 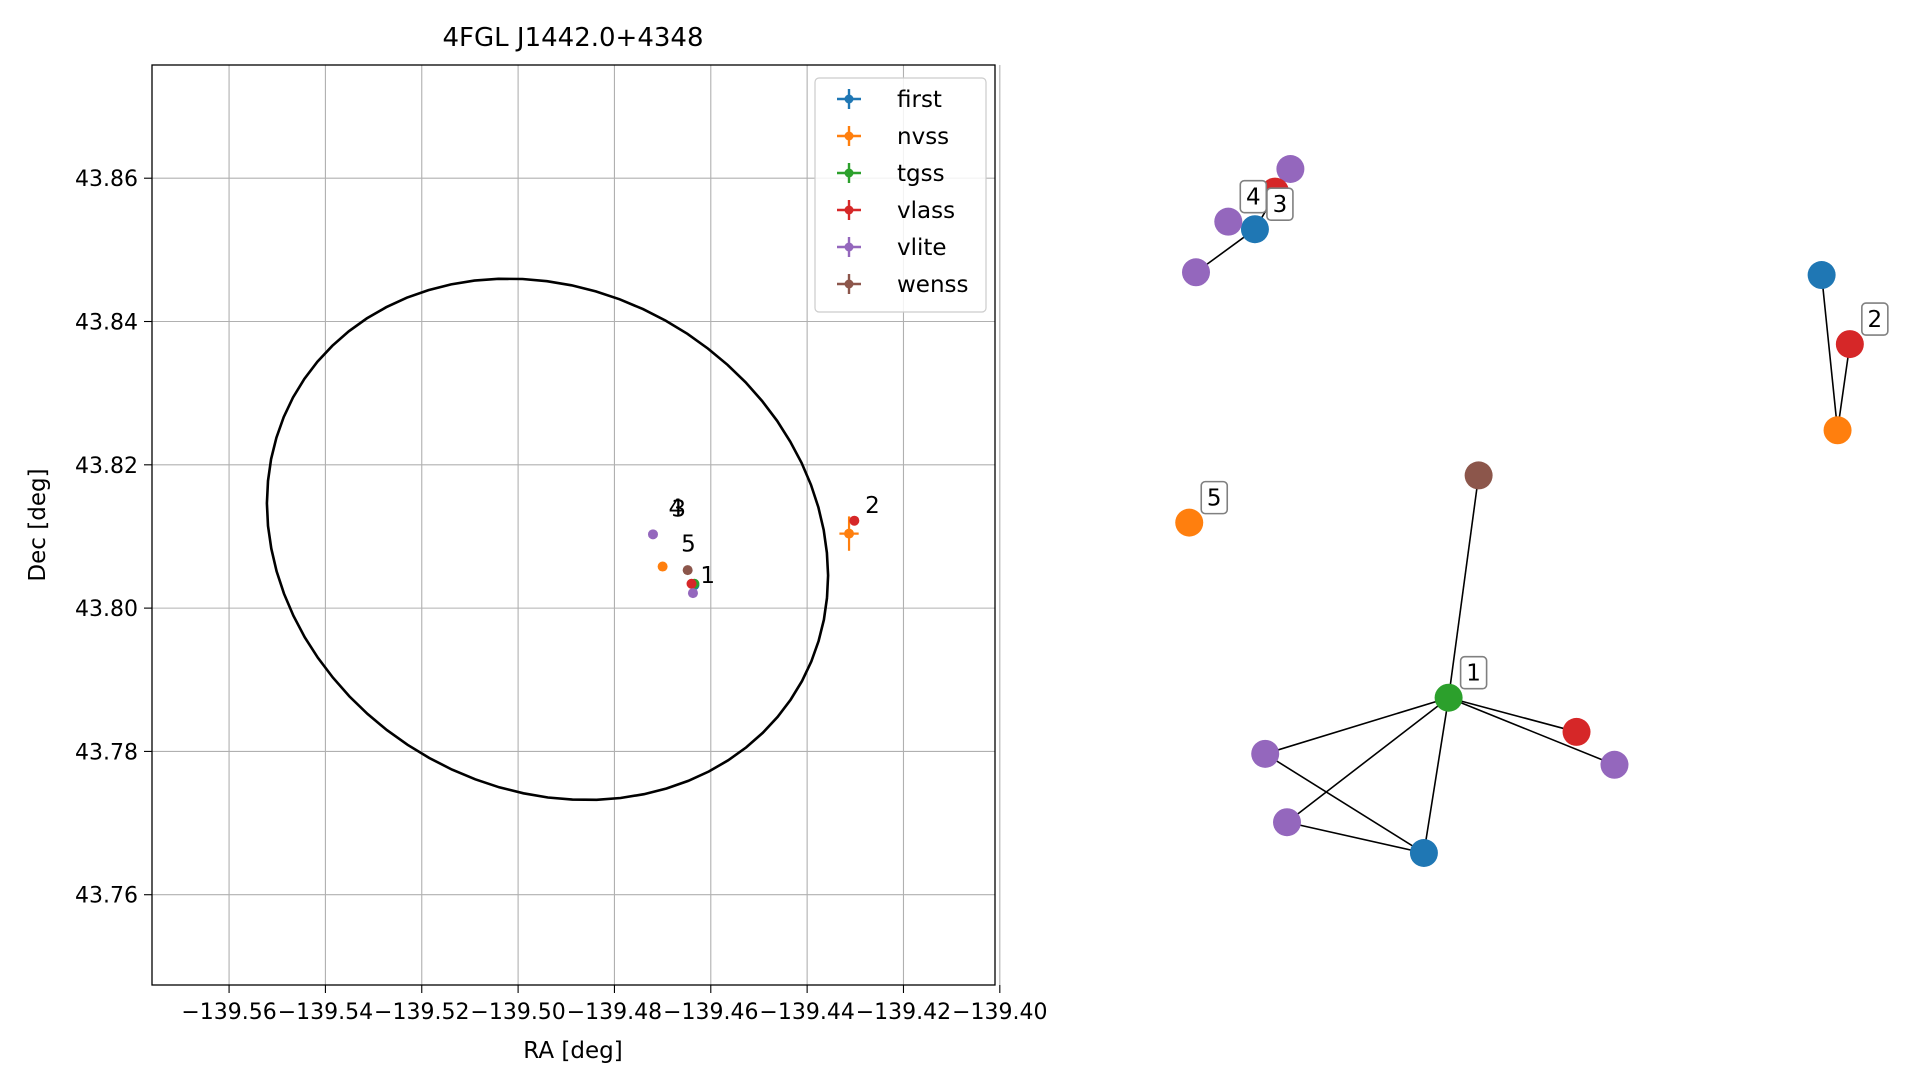 I want to click on uncertainty-ellipse-group, so click(x=547, y=539).